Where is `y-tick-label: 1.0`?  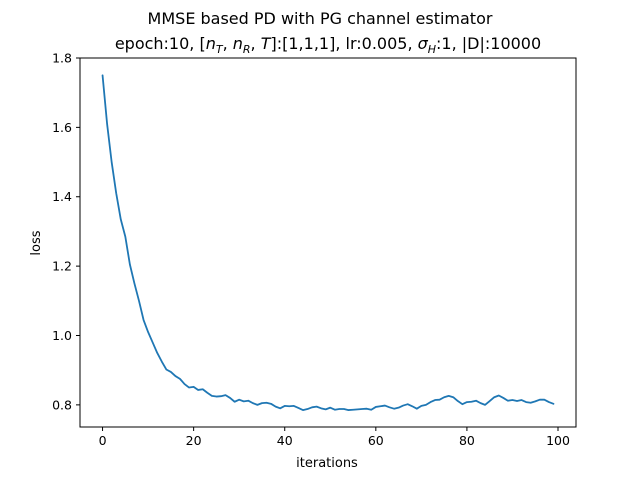 y-tick-label: 1.0 is located at coordinates (62, 335).